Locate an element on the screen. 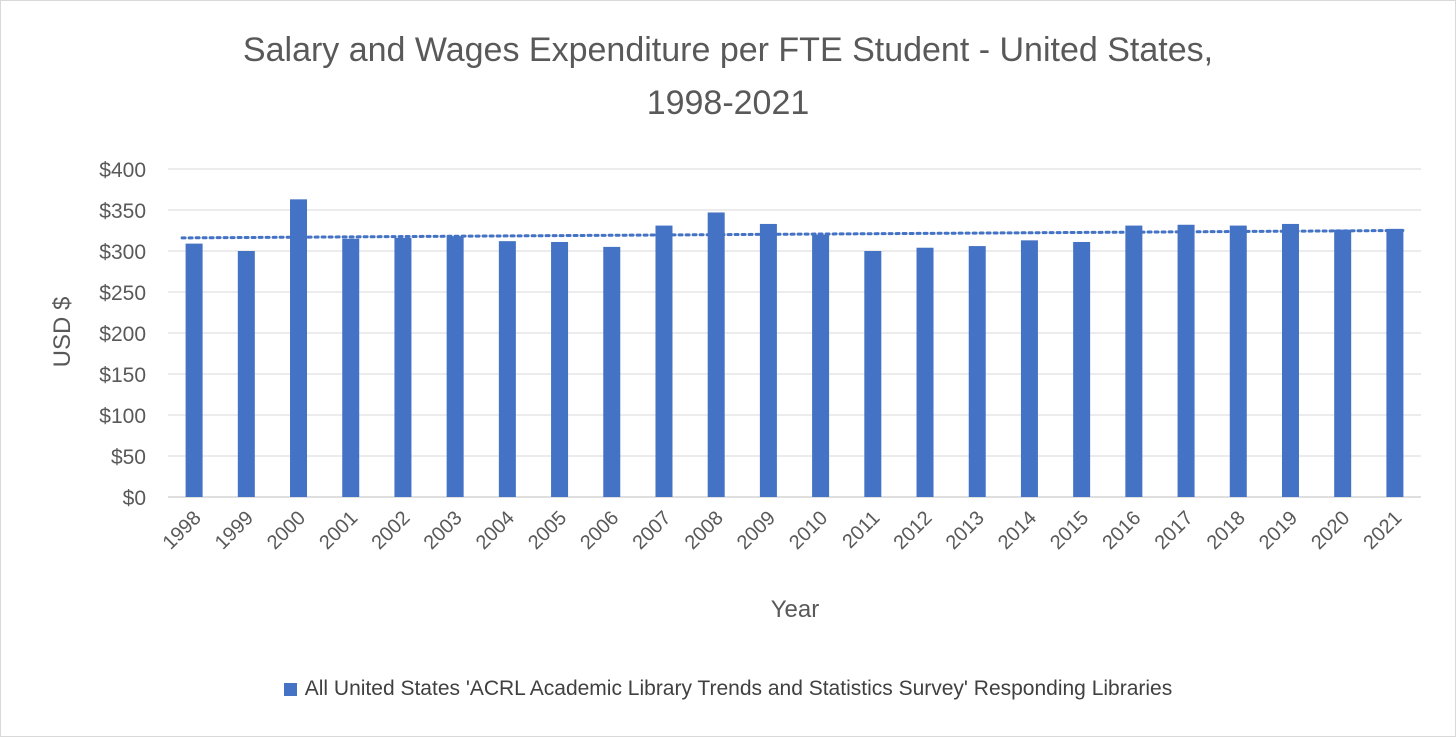  y-axis-label: USD $ is located at coordinates (62, 332).